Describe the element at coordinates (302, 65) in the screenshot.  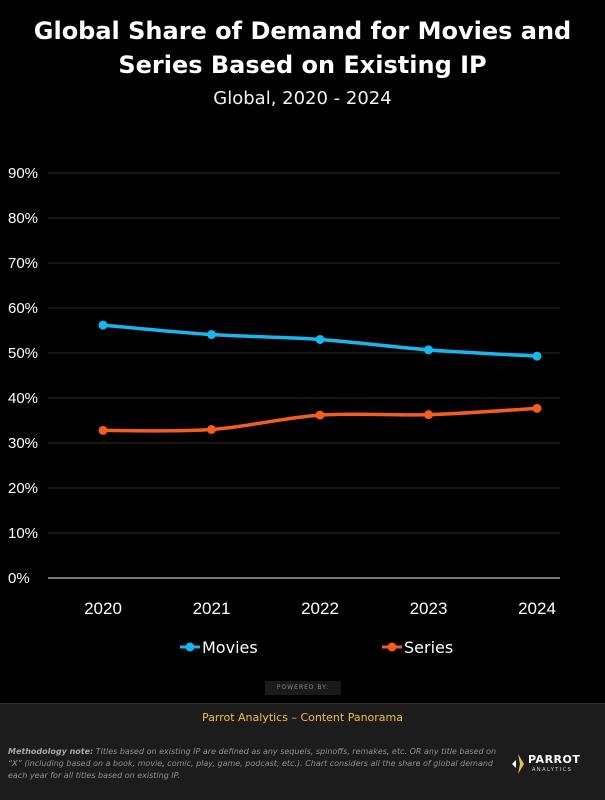
I see `chart-title-line-2: Series Based on Existing IP` at that location.